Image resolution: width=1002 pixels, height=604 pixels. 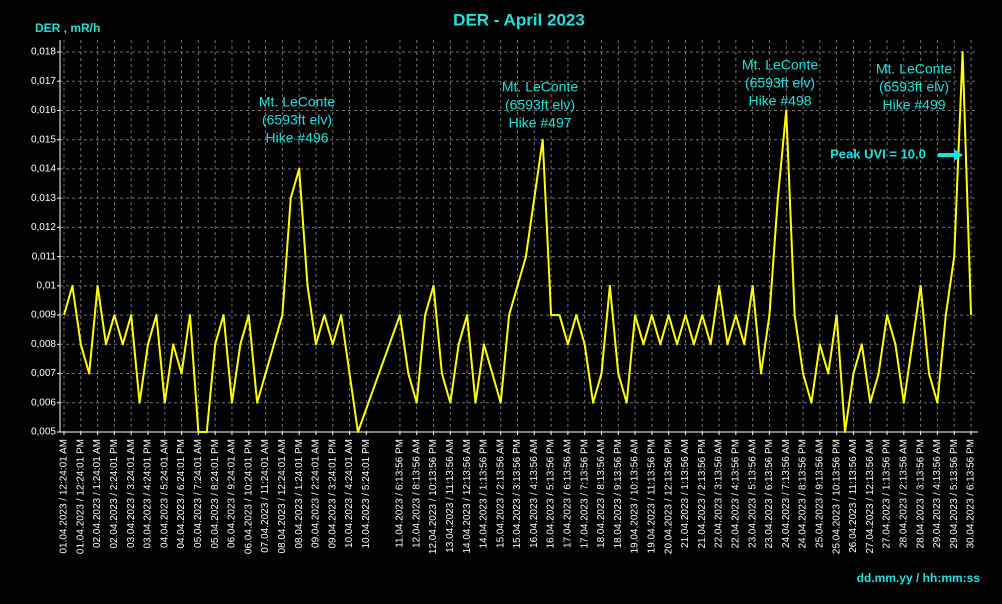 I want to click on x-tick-label: 03.04.2023 / 3:24:01 AM, so click(x=131, y=493).